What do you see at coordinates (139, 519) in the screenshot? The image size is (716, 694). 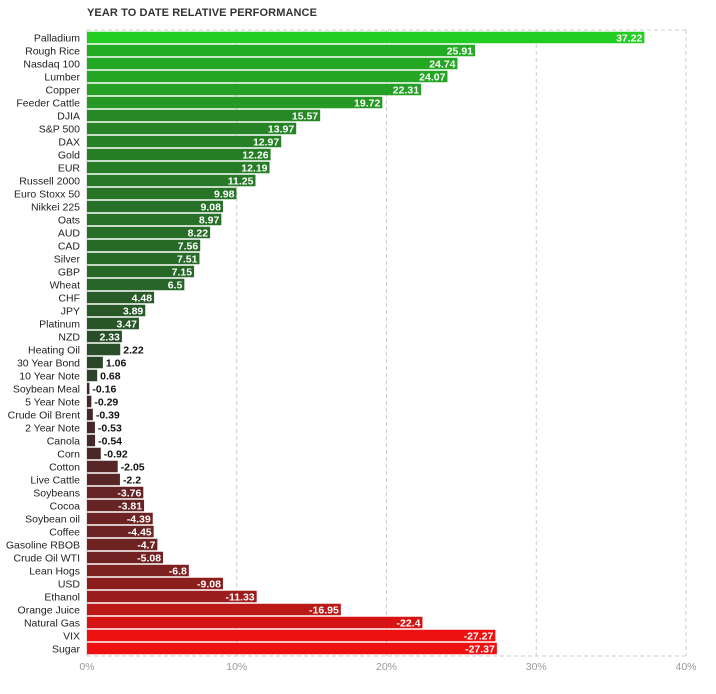 I see `value-label: -4.39` at bounding box center [139, 519].